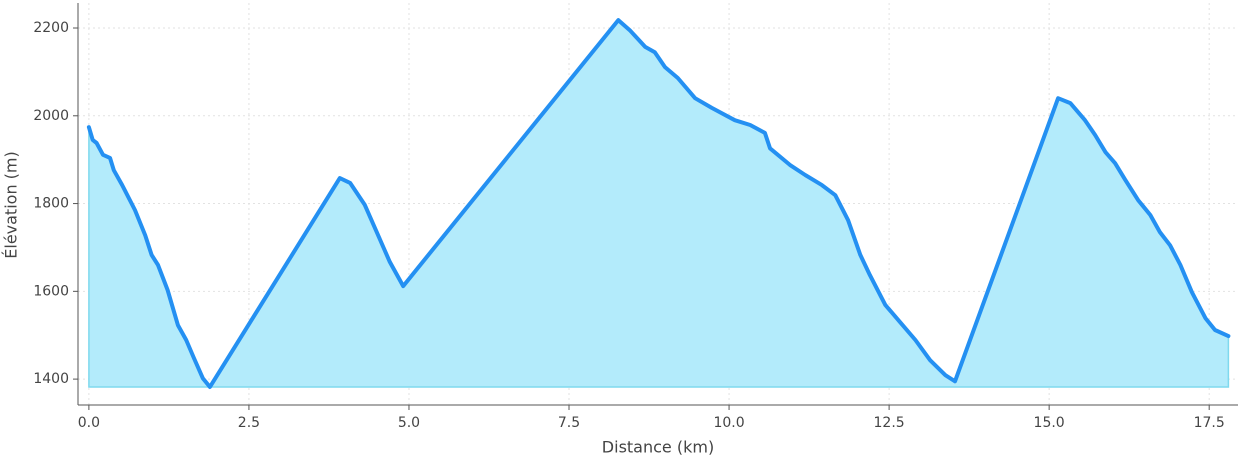 The image size is (1242, 460). Describe the element at coordinates (51, 291) in the screenshot. I see `y-tick-label: 1600` at that location.